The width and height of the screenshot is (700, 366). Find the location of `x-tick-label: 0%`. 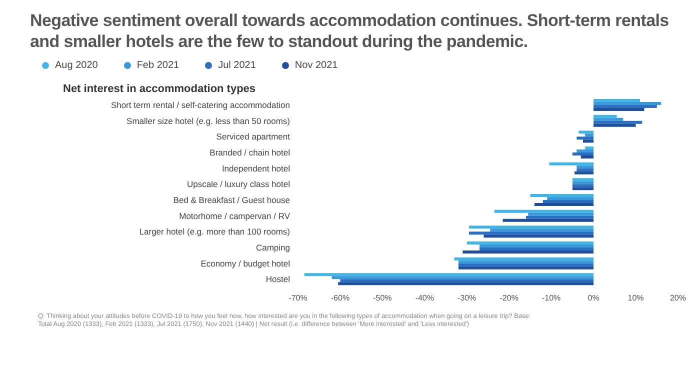

x-tick-label: 0% is located at coordinates (594, 298).